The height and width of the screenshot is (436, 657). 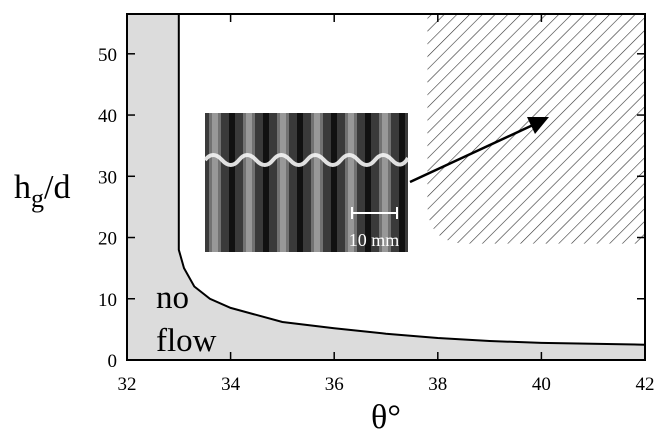 I want to click on y-tick-label: 20, so click(x=107, y=239).